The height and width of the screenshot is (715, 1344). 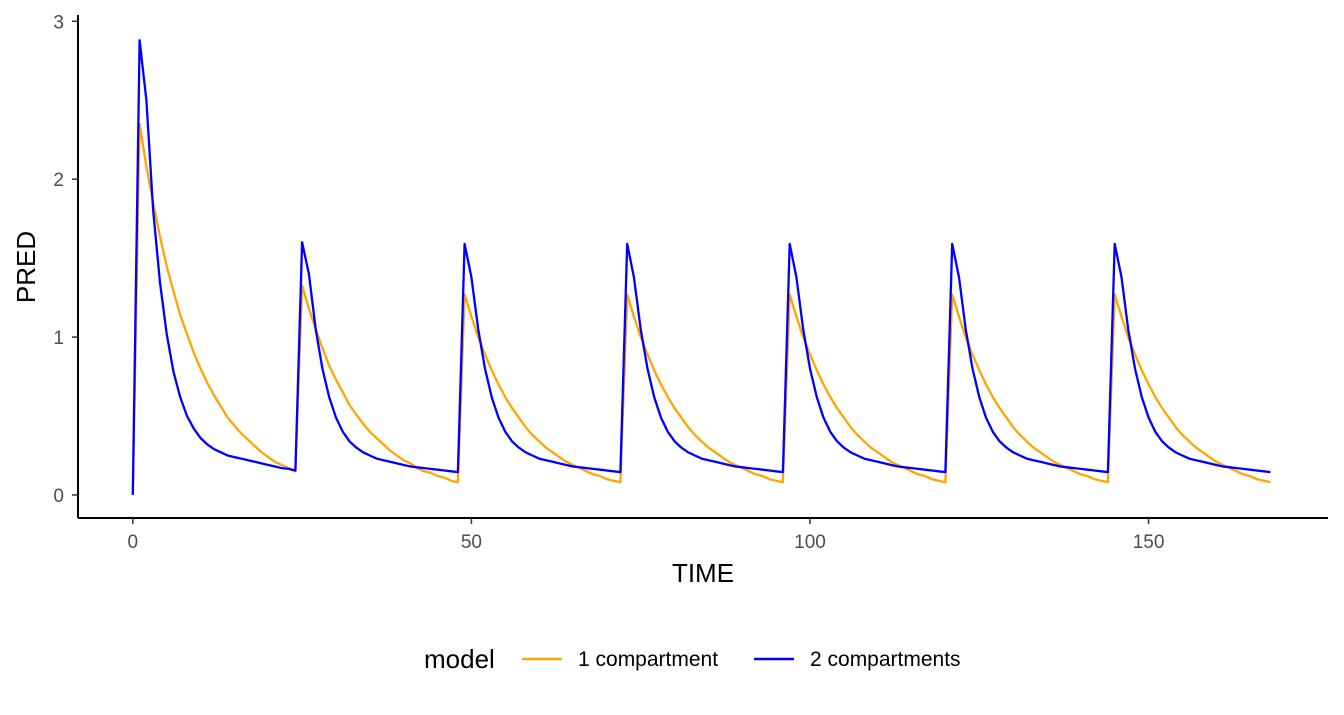 I want to click on y-tick-label: 3, so click(x=58, y=22).